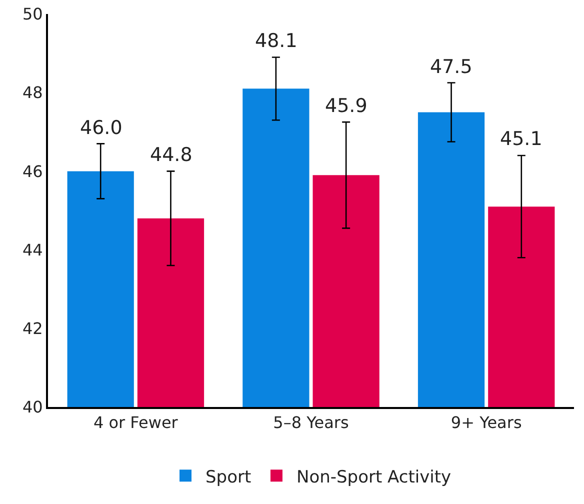 The image size is (584, 504). I want to click on data-label: 44.8, so click(171, 155).